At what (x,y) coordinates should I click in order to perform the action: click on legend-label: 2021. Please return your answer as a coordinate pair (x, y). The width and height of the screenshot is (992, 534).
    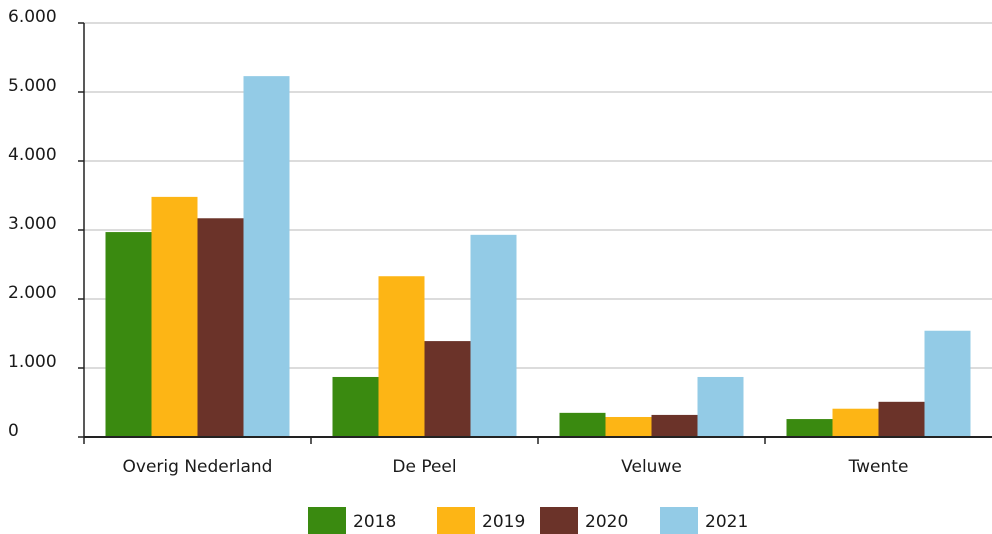
    Looking at the image, I should click on (726, 522).